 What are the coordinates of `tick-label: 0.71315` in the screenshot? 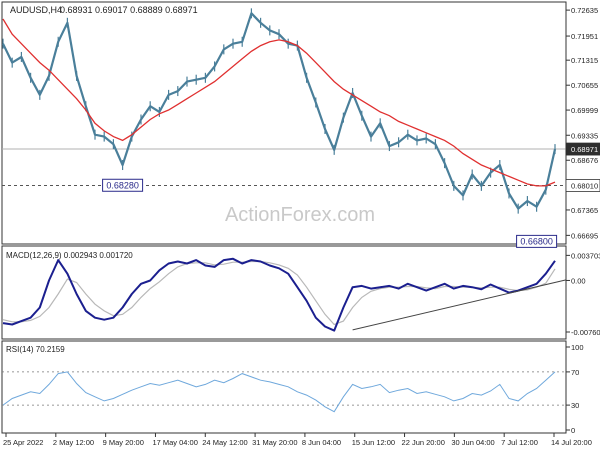 It's located at (584, 60).